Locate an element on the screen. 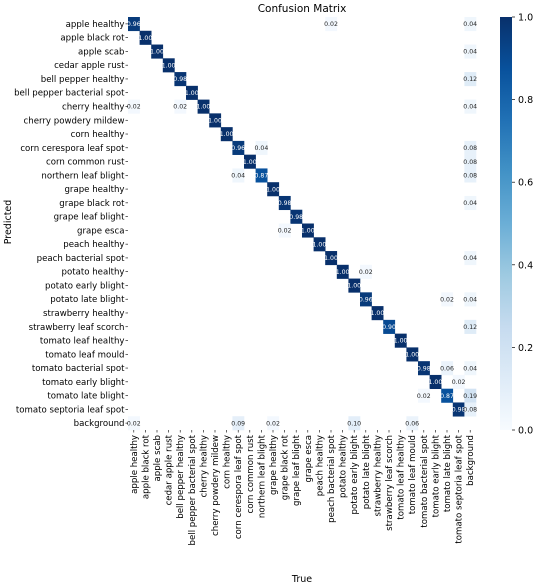  x-tick-label: apple scab is located at coordinates (158, 458).